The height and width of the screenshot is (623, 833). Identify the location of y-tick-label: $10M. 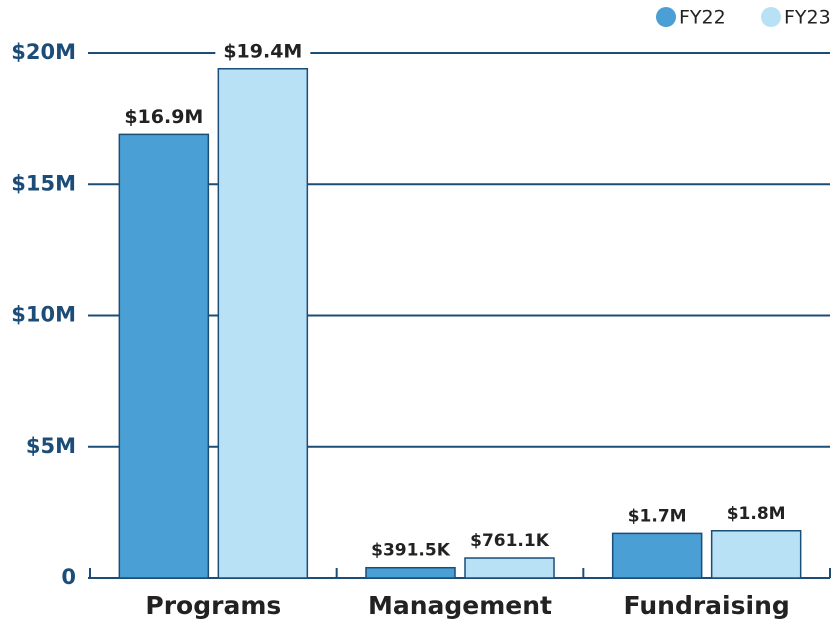
(43, 315).